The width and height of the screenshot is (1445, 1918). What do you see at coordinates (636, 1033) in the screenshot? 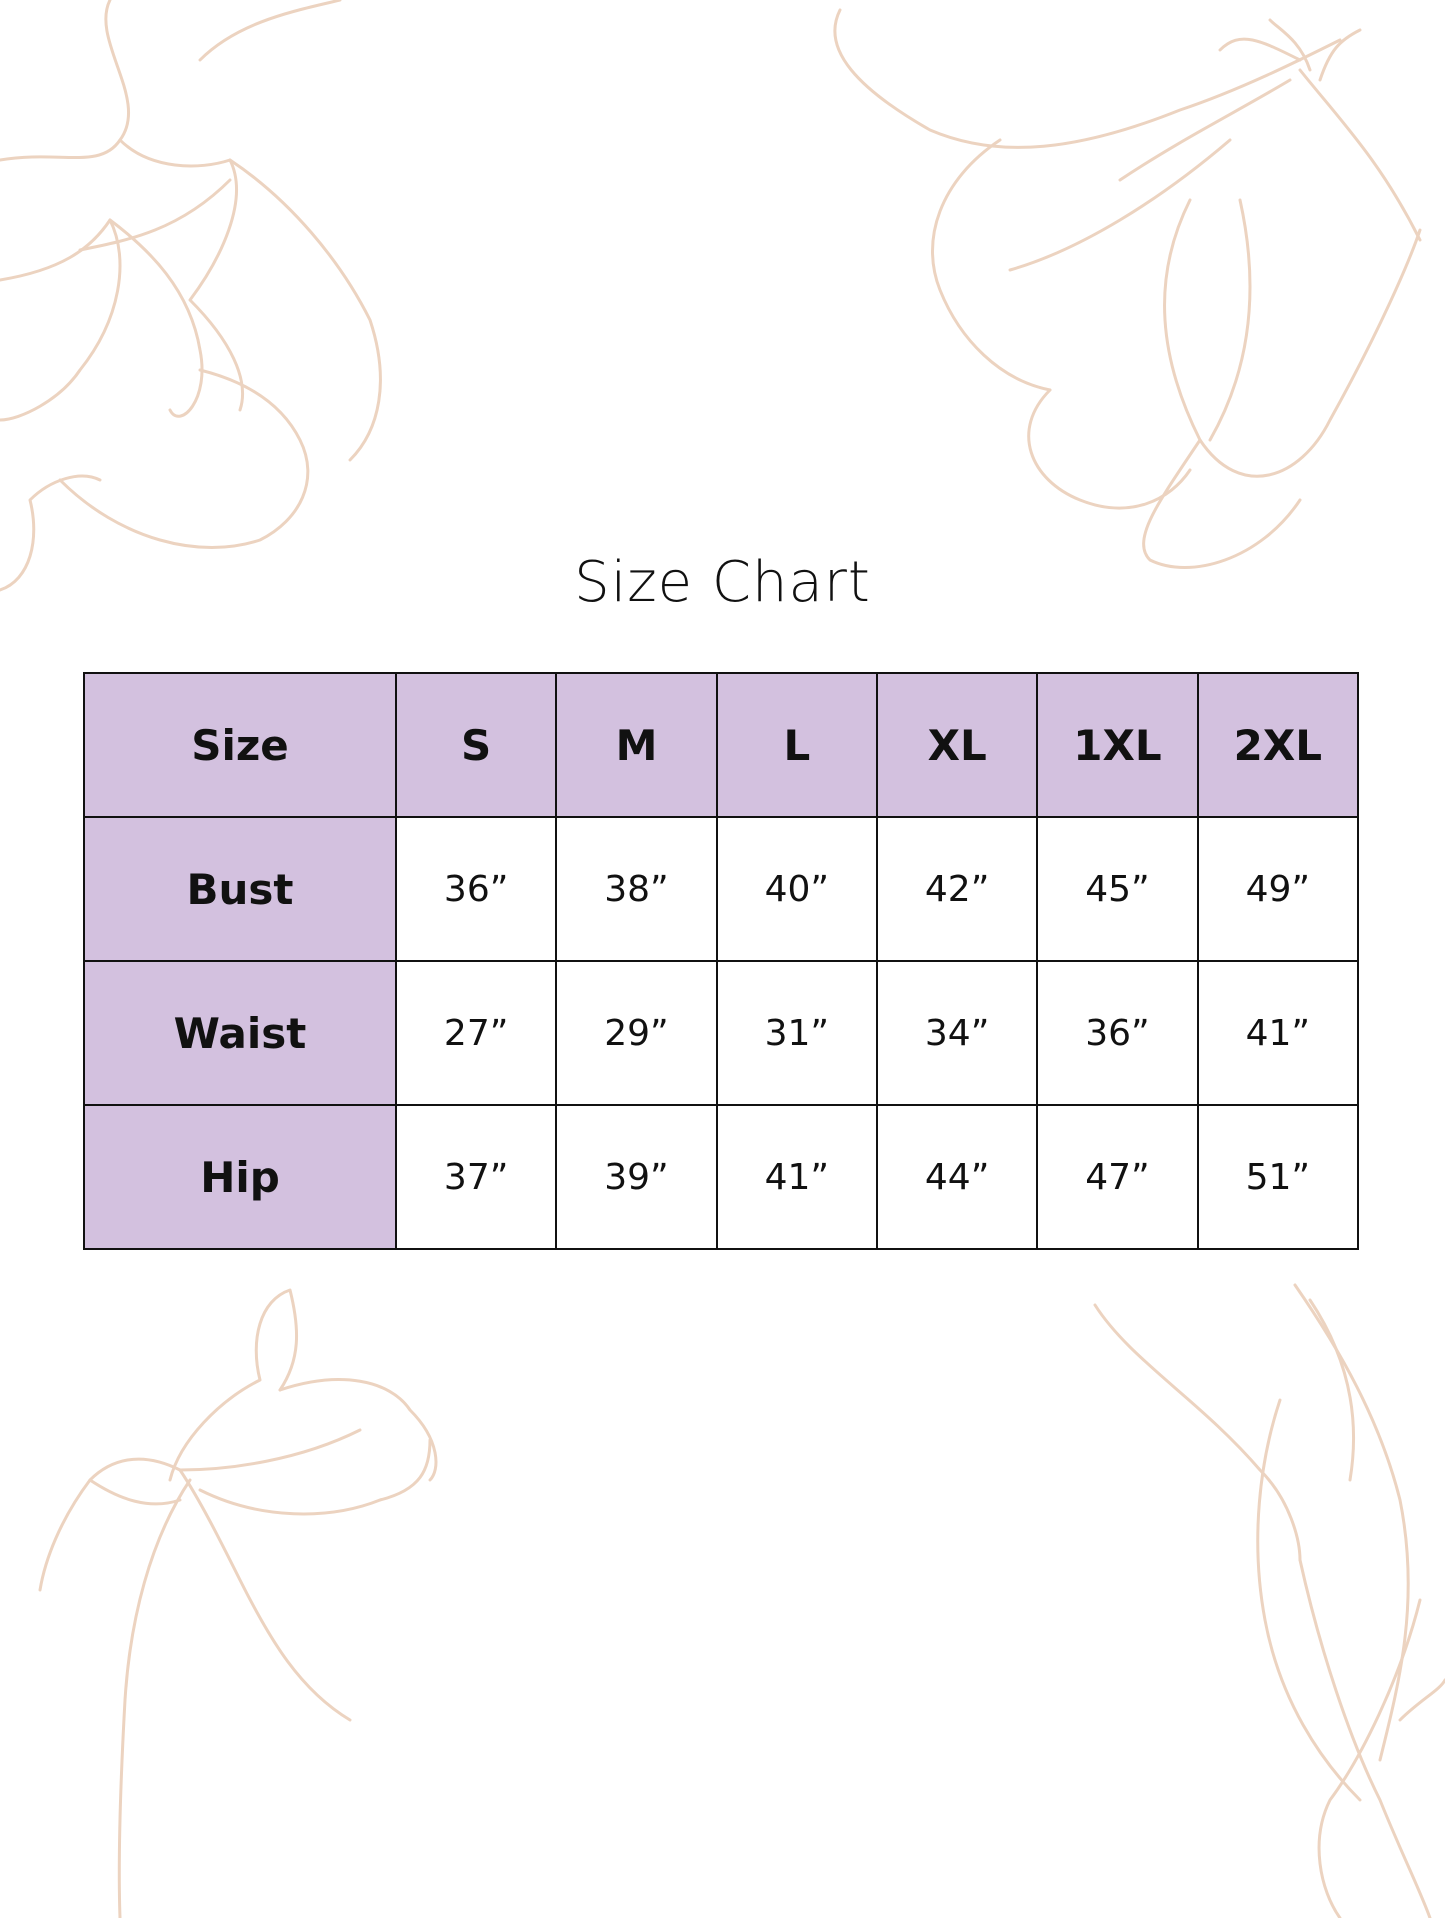
I see `table-cell: 29”` at bounding box center [636, 1033].